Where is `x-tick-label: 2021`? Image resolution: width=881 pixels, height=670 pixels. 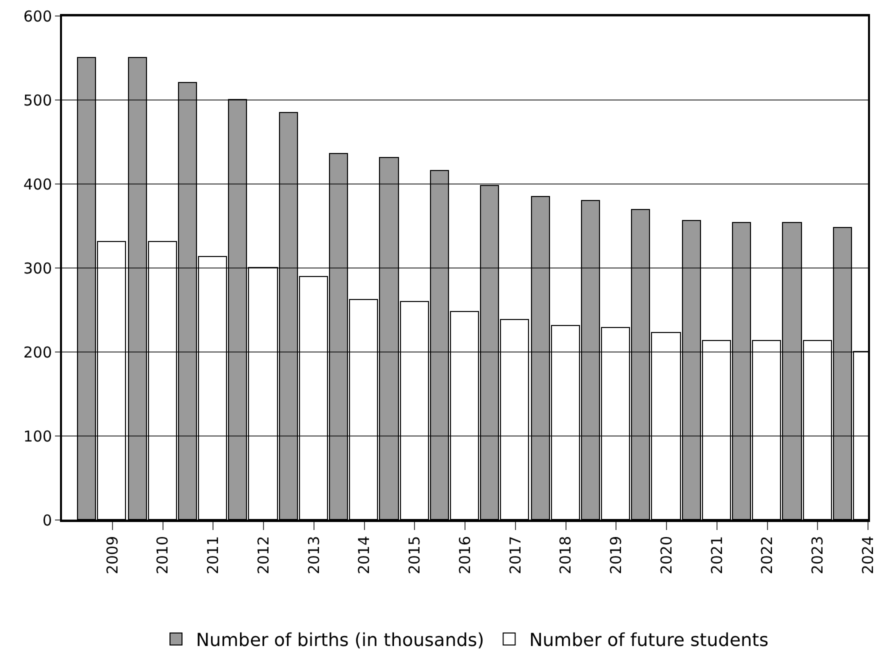 x-tick-label: 2021 is located at coordinates (717, 555).